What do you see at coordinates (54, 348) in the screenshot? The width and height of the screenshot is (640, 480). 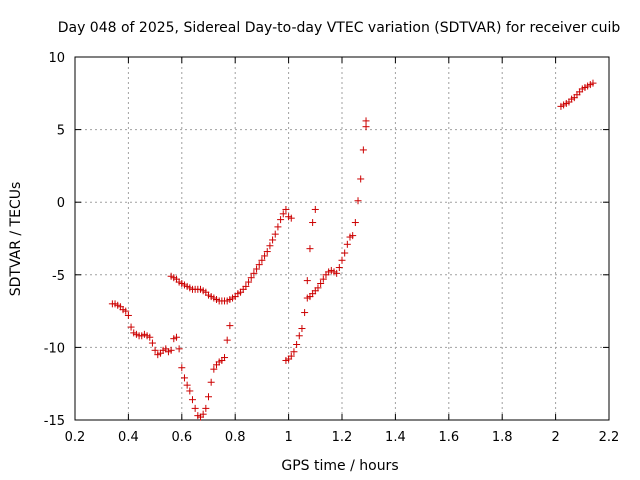 I see `y-tick-label: -10` at bounding box center [54, 348].